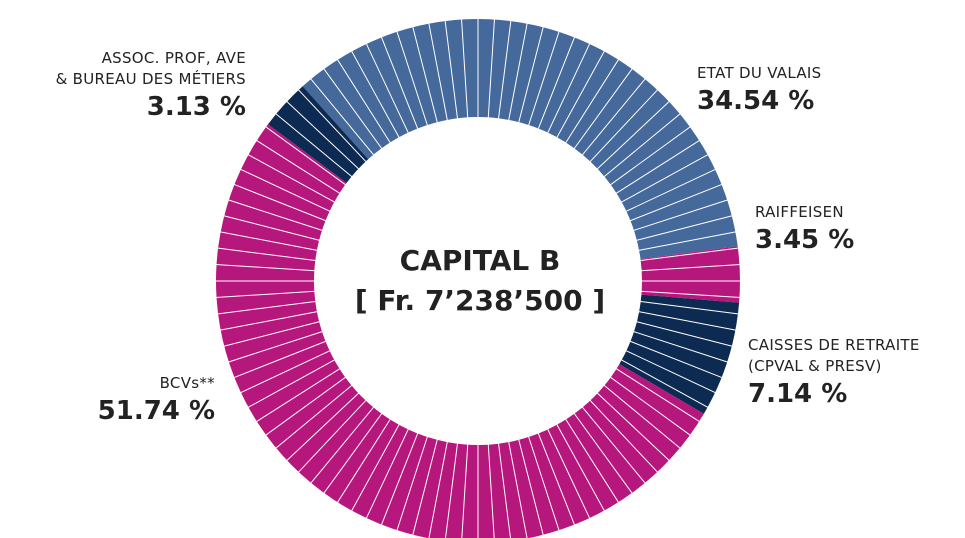 The image size is (965, 538). What do you see at coordinates (156, 411) in the screenshot?
I see `value-label: 51.74 %` at bounding box center [156, 411].